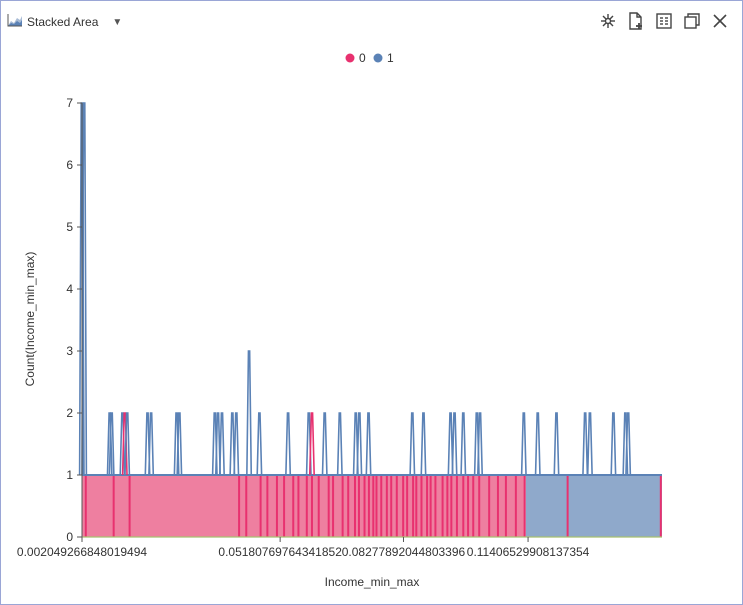 Image resolution: width=743 pixels, height=605 pixels. What do you see at coordinates (692, 21) in the screenshot?
I see `maximize-icon` at bounding box center [692, 21].